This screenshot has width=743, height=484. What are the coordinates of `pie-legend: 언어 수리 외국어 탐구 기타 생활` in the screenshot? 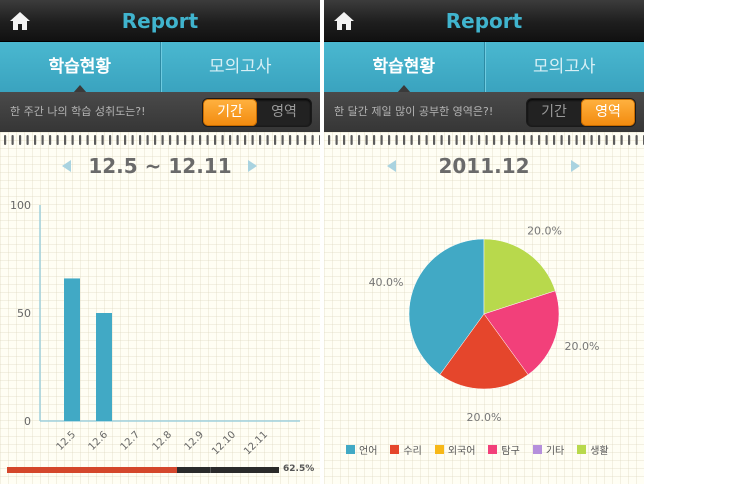 It's located at (491, 449).